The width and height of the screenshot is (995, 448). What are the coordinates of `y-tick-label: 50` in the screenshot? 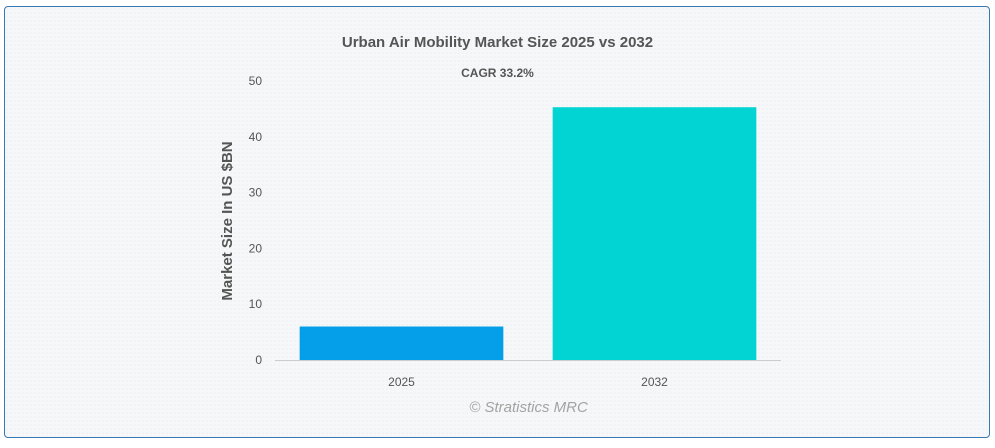 It's located at (256, 81).